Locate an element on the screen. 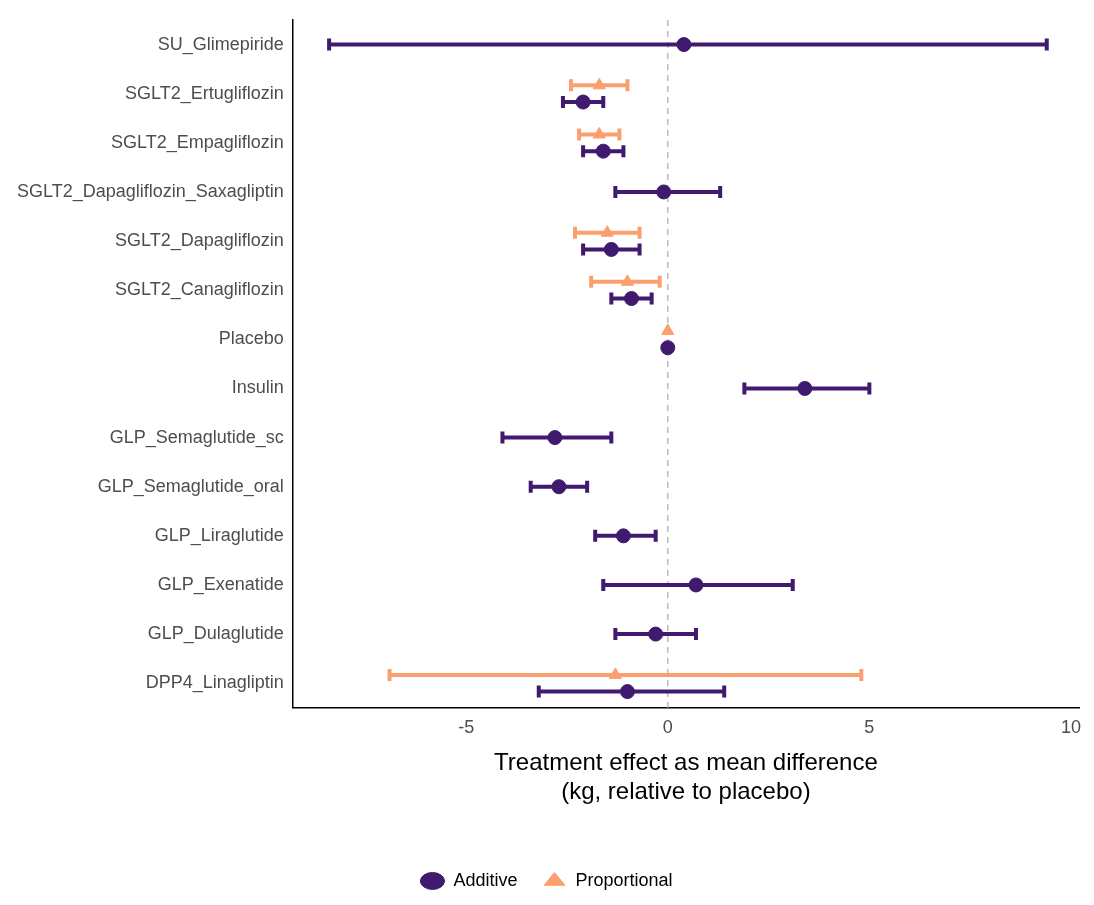 Image resolution: width=1094 pixels, height=905 pixels. y-tick-label: GLP_Liraglutide is located at coordinates (219, 535).